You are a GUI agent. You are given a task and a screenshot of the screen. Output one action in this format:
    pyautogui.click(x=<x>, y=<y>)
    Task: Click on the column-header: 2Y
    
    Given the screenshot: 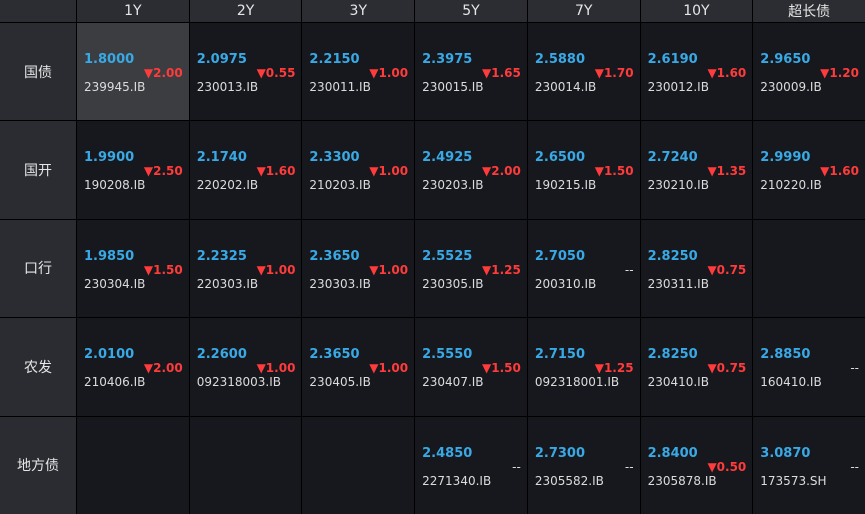 What is the action you would take?
    pyautogui.click(x=245, y=11)
    